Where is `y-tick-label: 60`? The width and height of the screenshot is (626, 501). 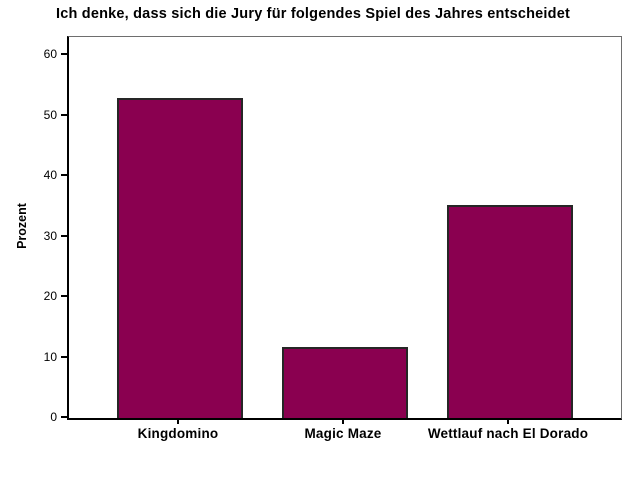 y-tick-label: 60 is located at coordinates (50, 54).